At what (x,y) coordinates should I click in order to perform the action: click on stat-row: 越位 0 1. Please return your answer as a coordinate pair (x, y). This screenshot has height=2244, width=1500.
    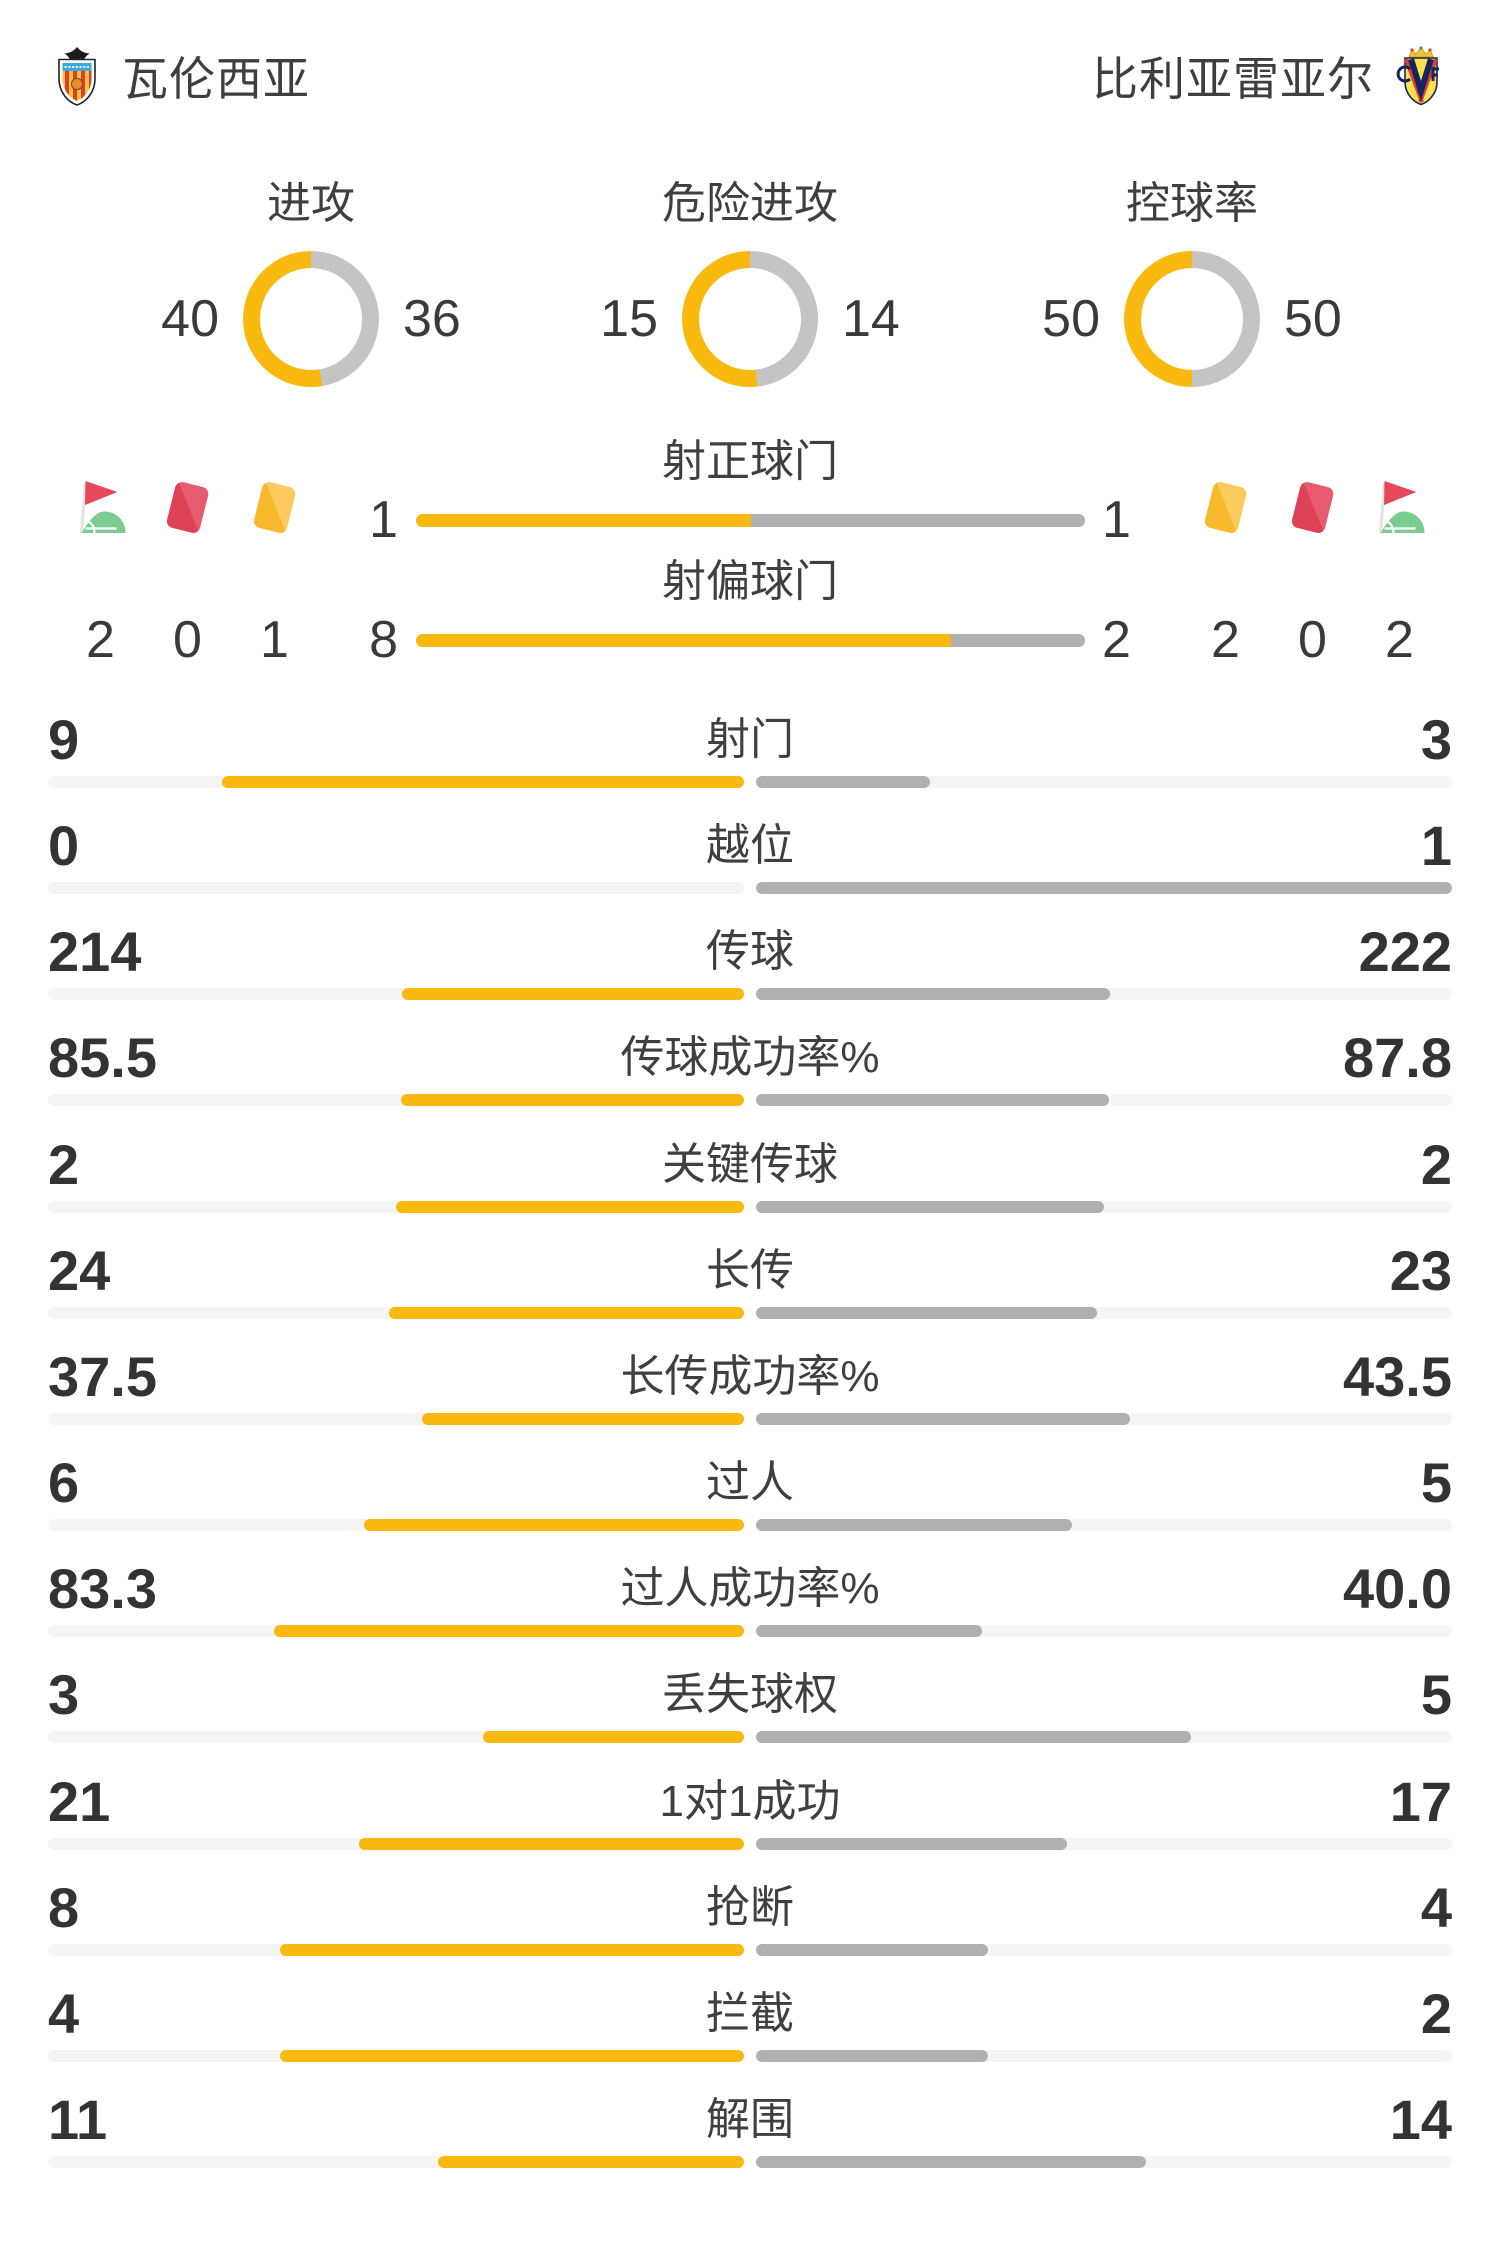
    Looking at the image, I should click on (750, 869).